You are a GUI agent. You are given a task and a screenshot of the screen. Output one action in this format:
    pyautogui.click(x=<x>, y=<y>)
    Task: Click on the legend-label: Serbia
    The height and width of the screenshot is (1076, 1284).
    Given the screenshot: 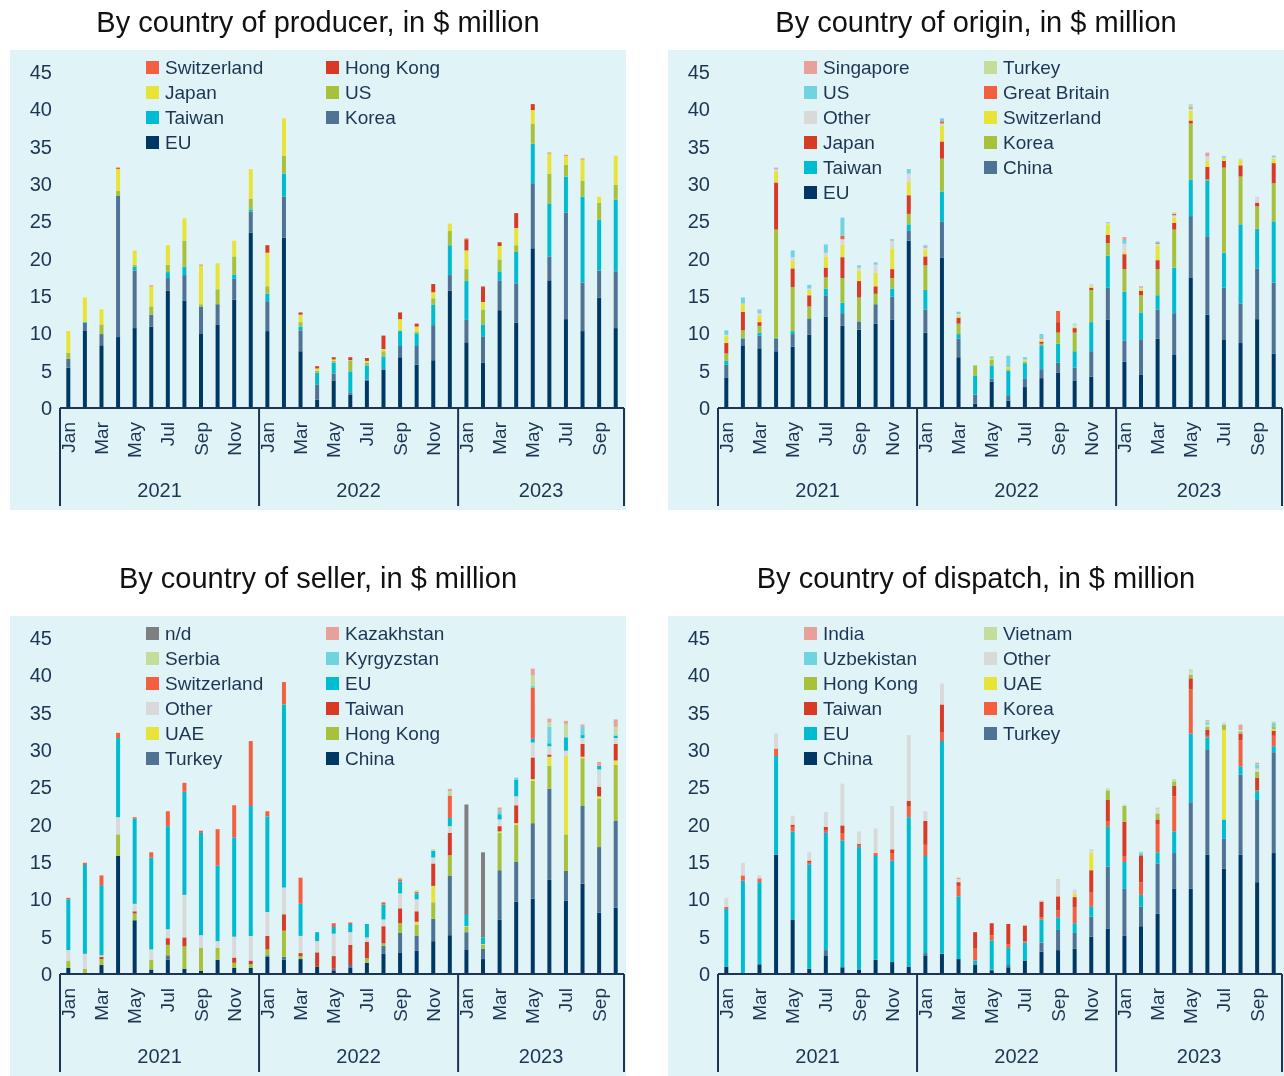 What is the action you would take?
    pyautogui.click(x=192, y=658)
    